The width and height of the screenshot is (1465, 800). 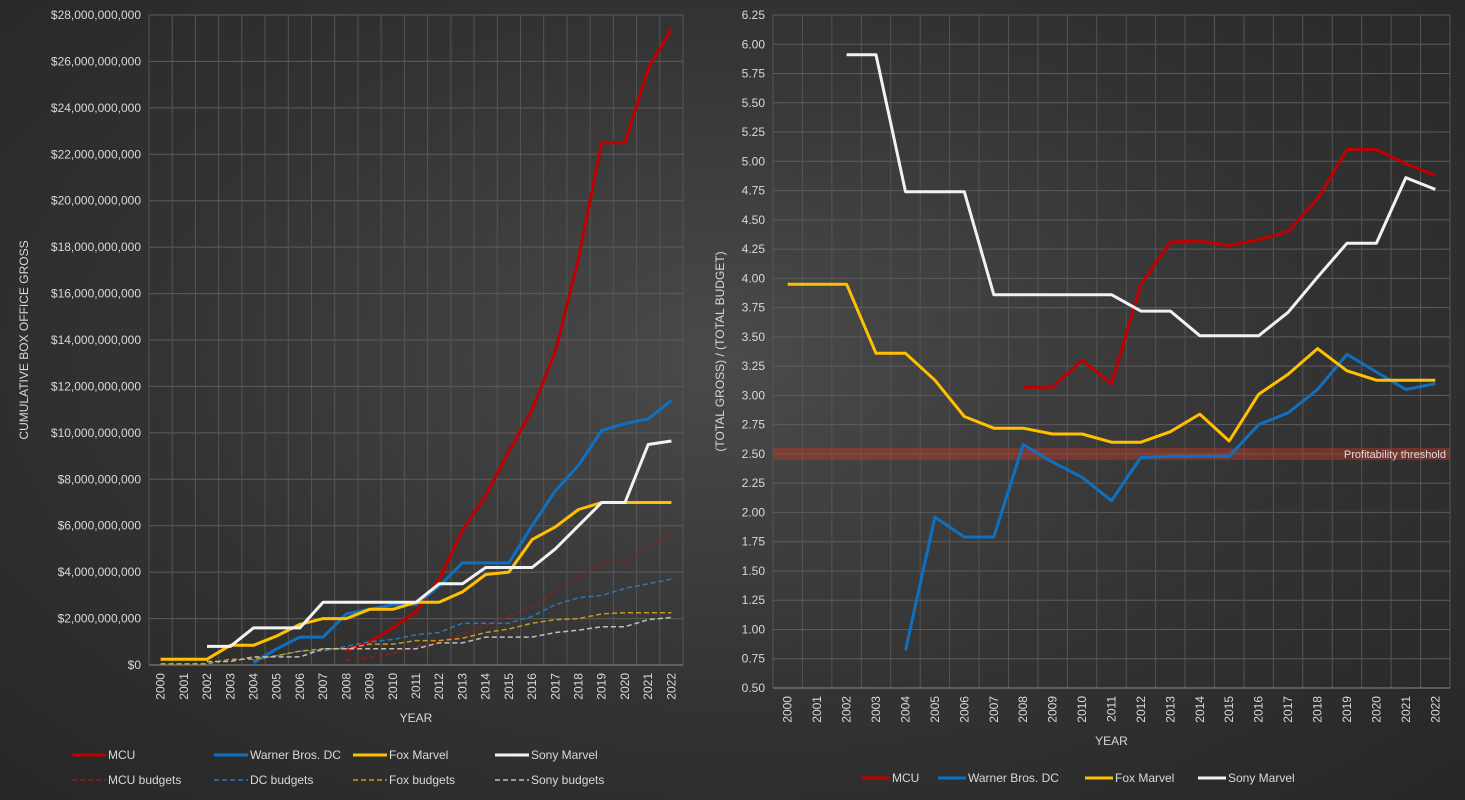 I want to click on y-tick-label: 1.00, so click(x=754, y=629).